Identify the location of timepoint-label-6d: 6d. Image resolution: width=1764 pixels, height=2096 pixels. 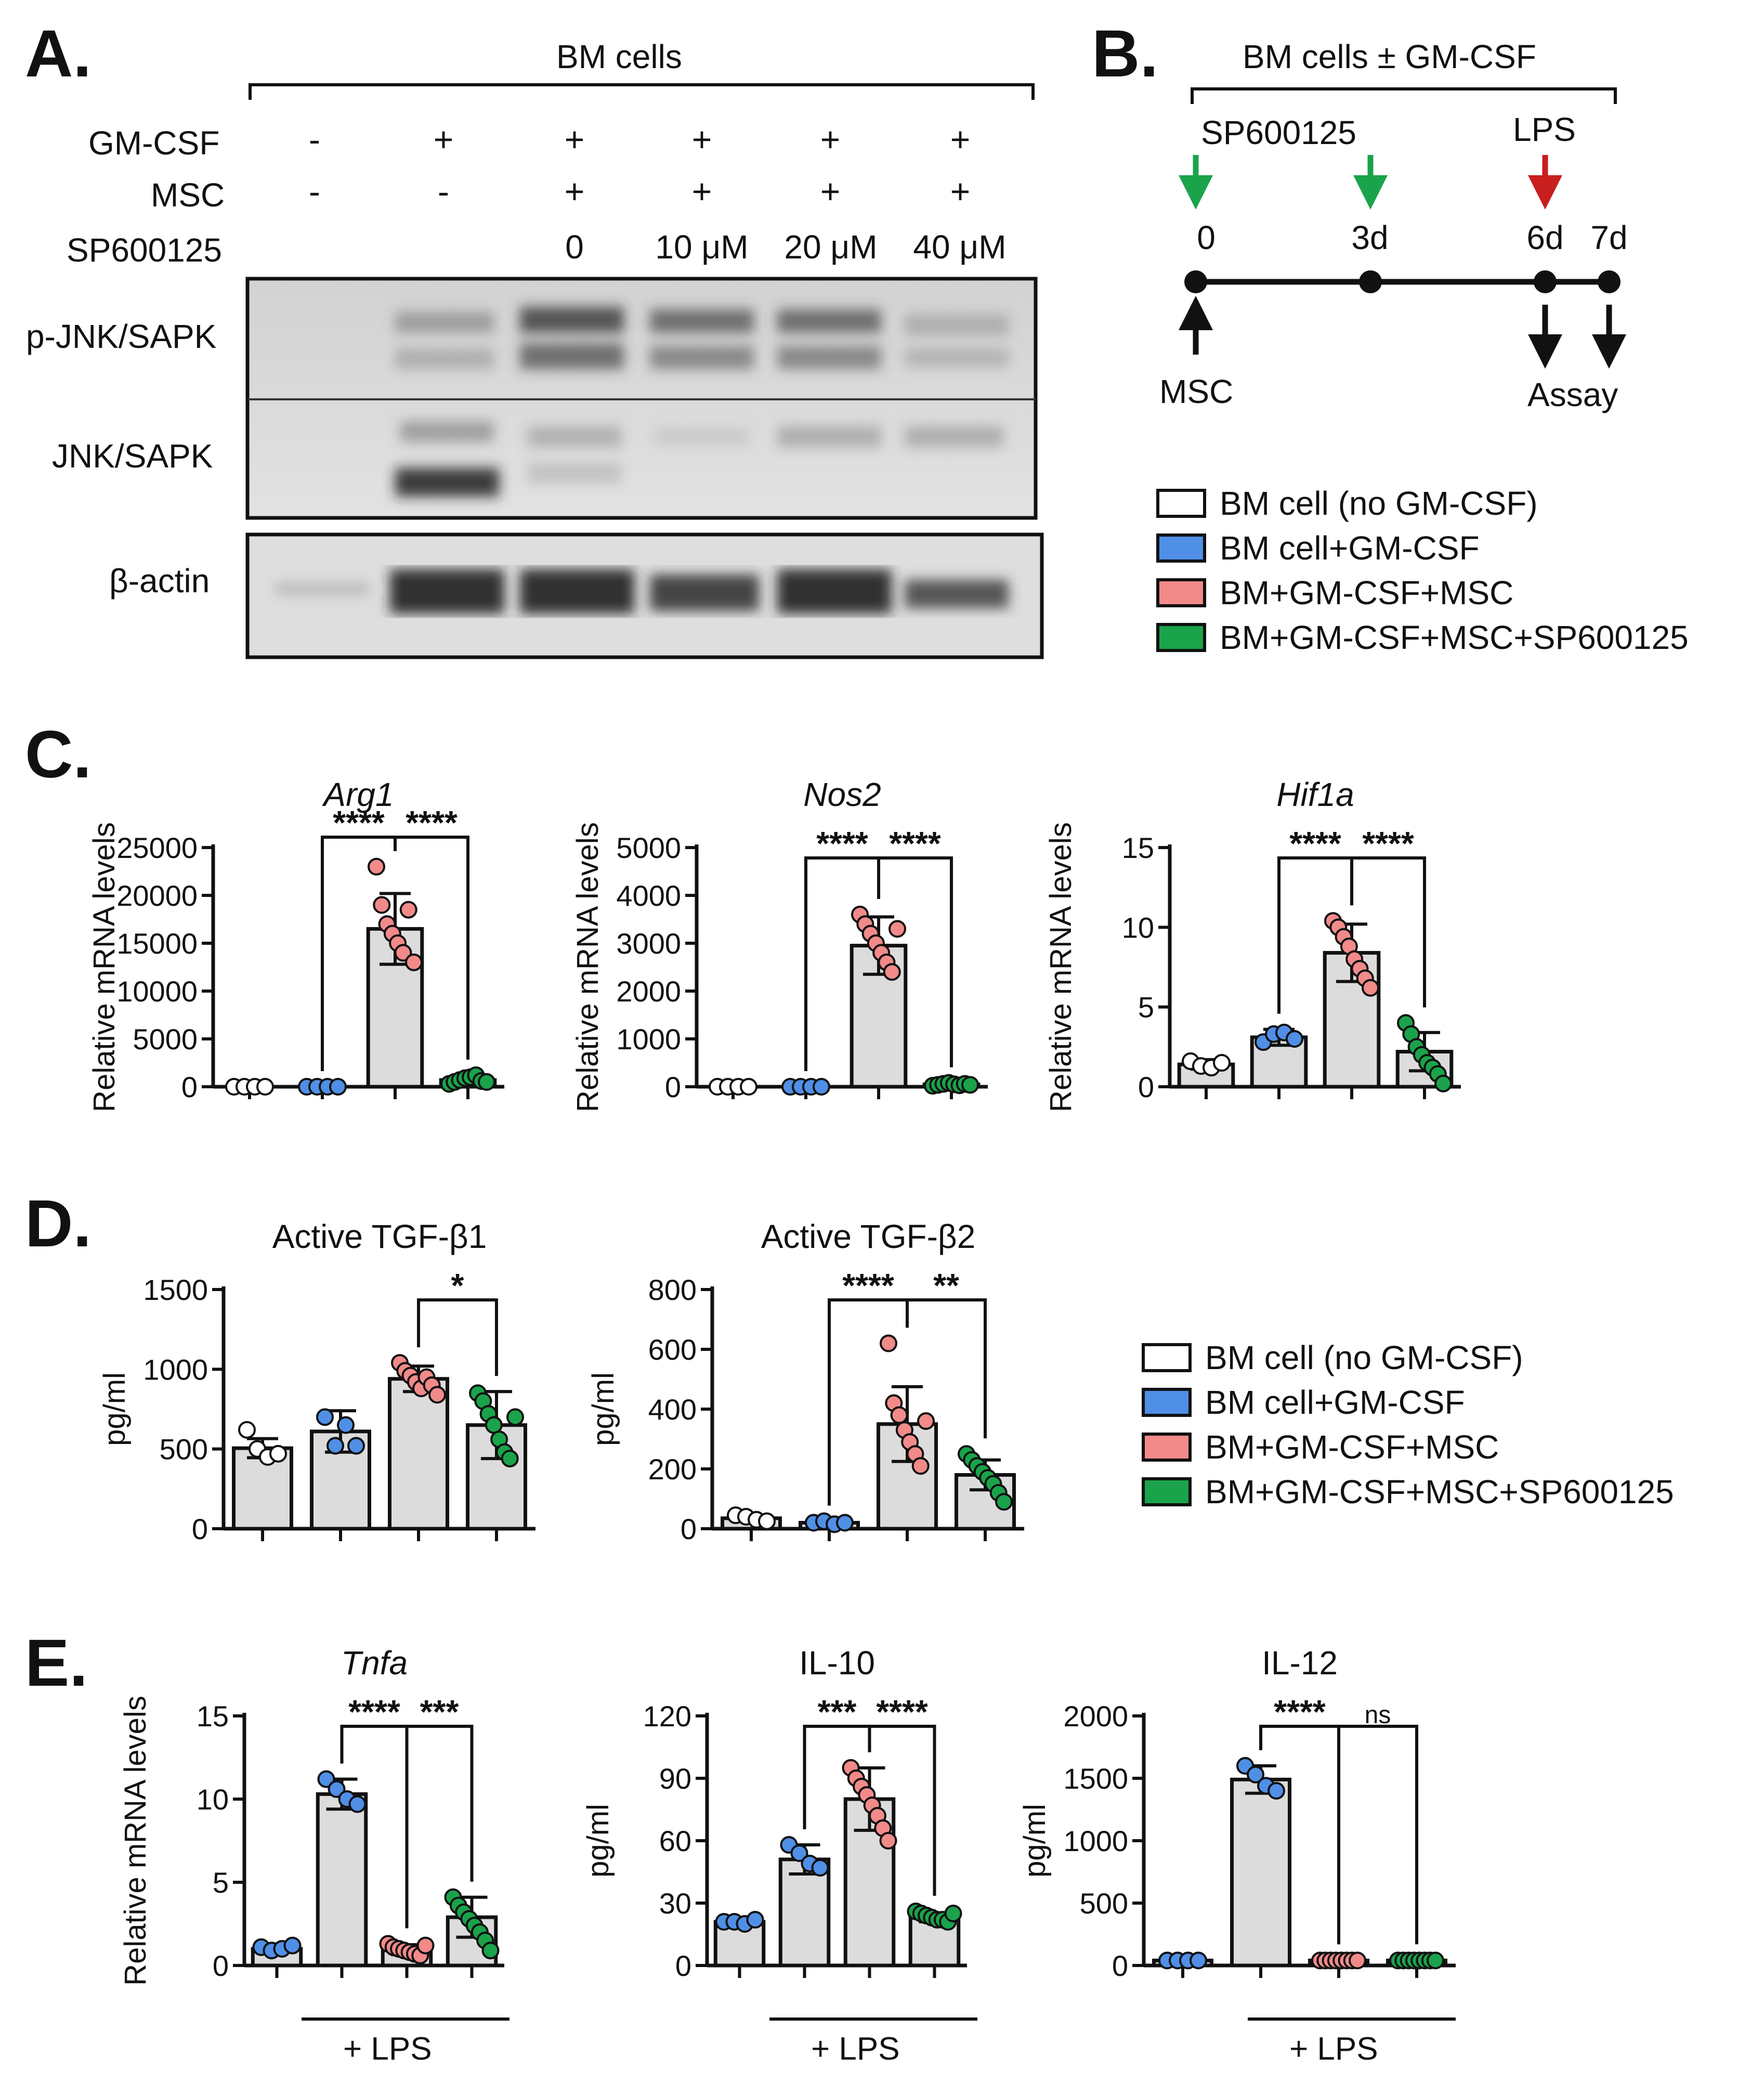
(1545, 237).